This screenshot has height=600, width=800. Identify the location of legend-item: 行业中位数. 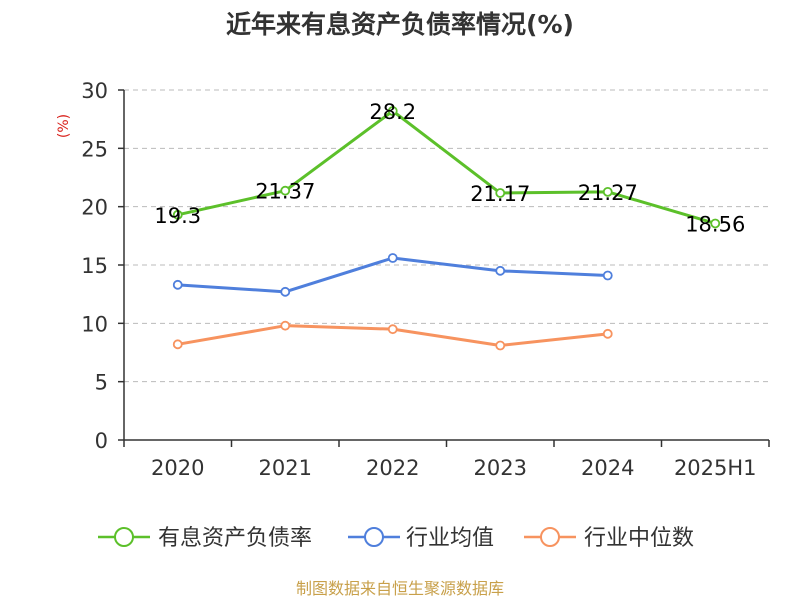
(609, 538).